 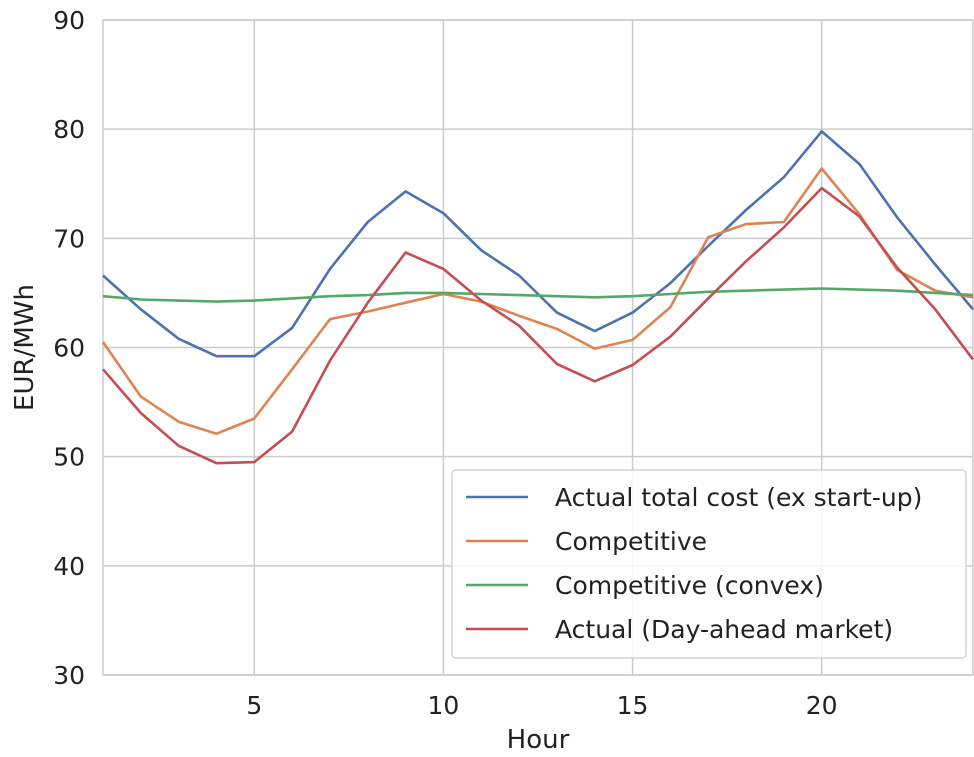 I want to click on legend-label: Actual total cost (ex start-up), so click(x=738, y=497).